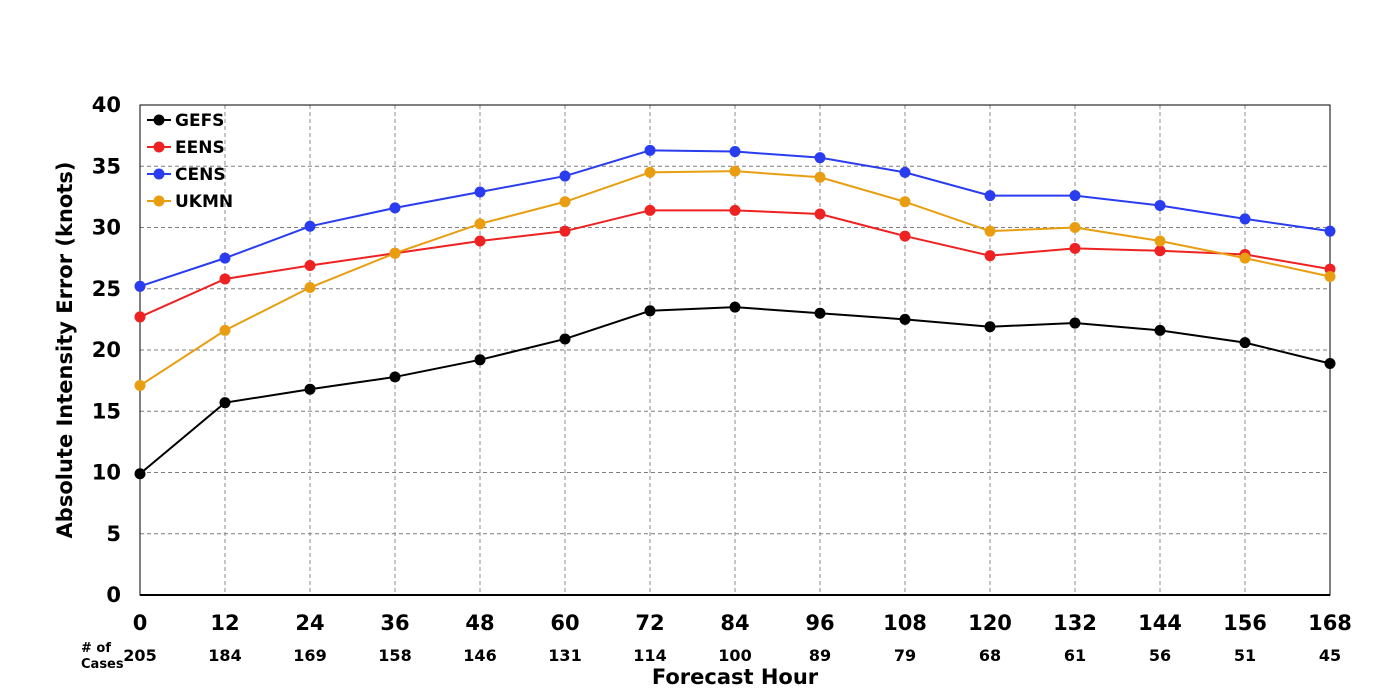 The width and height of the screenshot is (1400, 700). Describe the element at coordinates (106, 105) in the screenshot. I see `y-tick-label: 40` at that location.